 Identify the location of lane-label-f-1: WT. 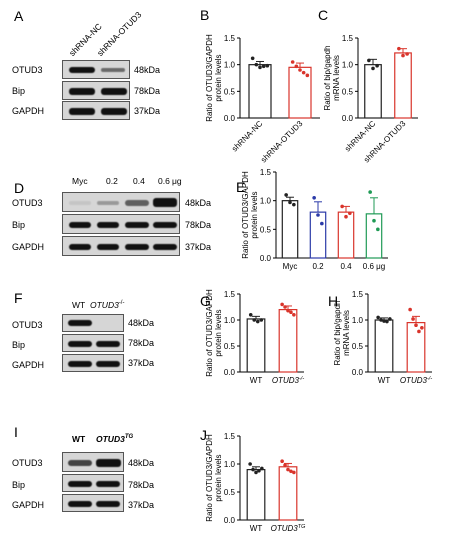
(79, 305).